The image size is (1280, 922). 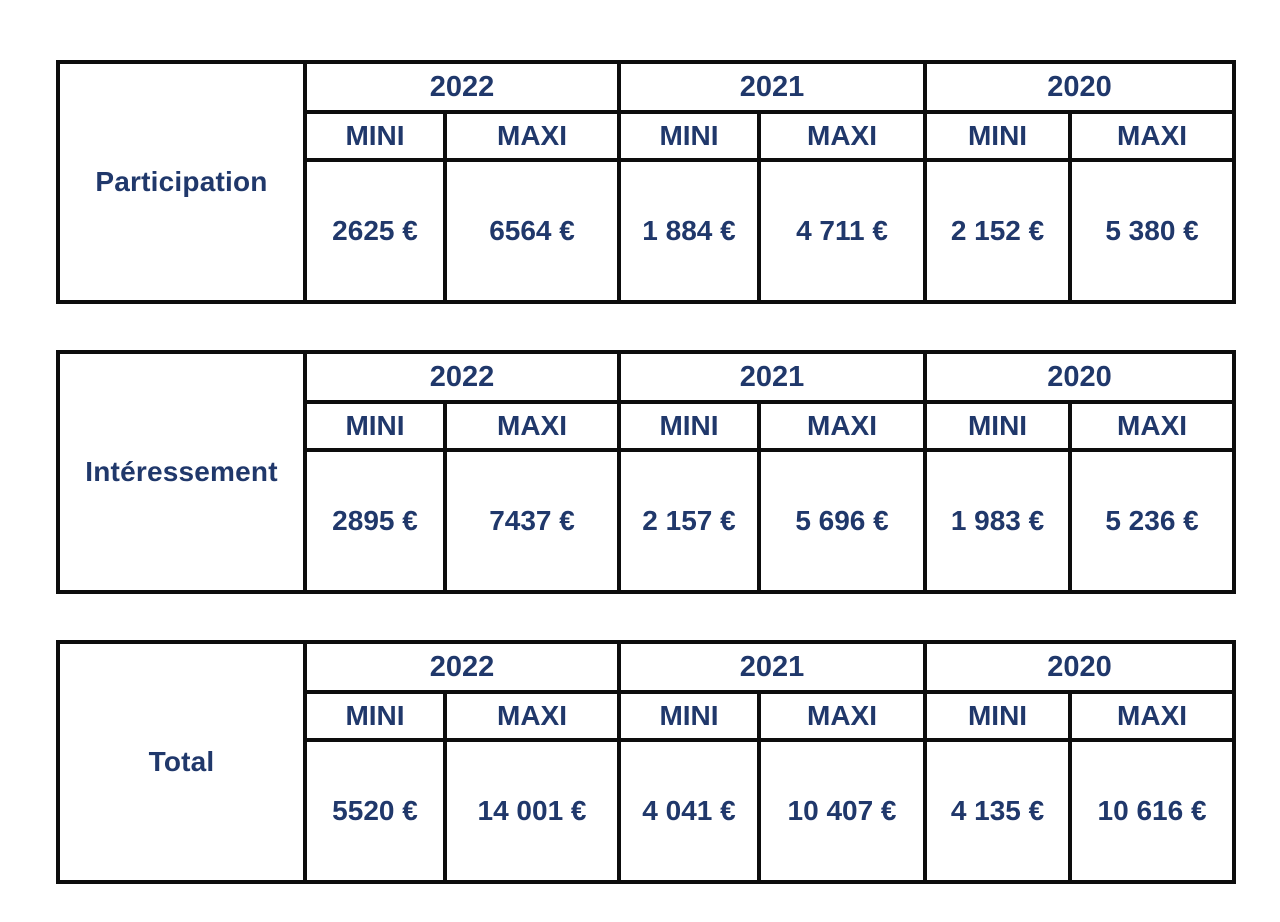 What do you see at coordinates (532, 231) in the screenshot?
I see `value-cell: 6564 €` at bounding box center [532, 231].